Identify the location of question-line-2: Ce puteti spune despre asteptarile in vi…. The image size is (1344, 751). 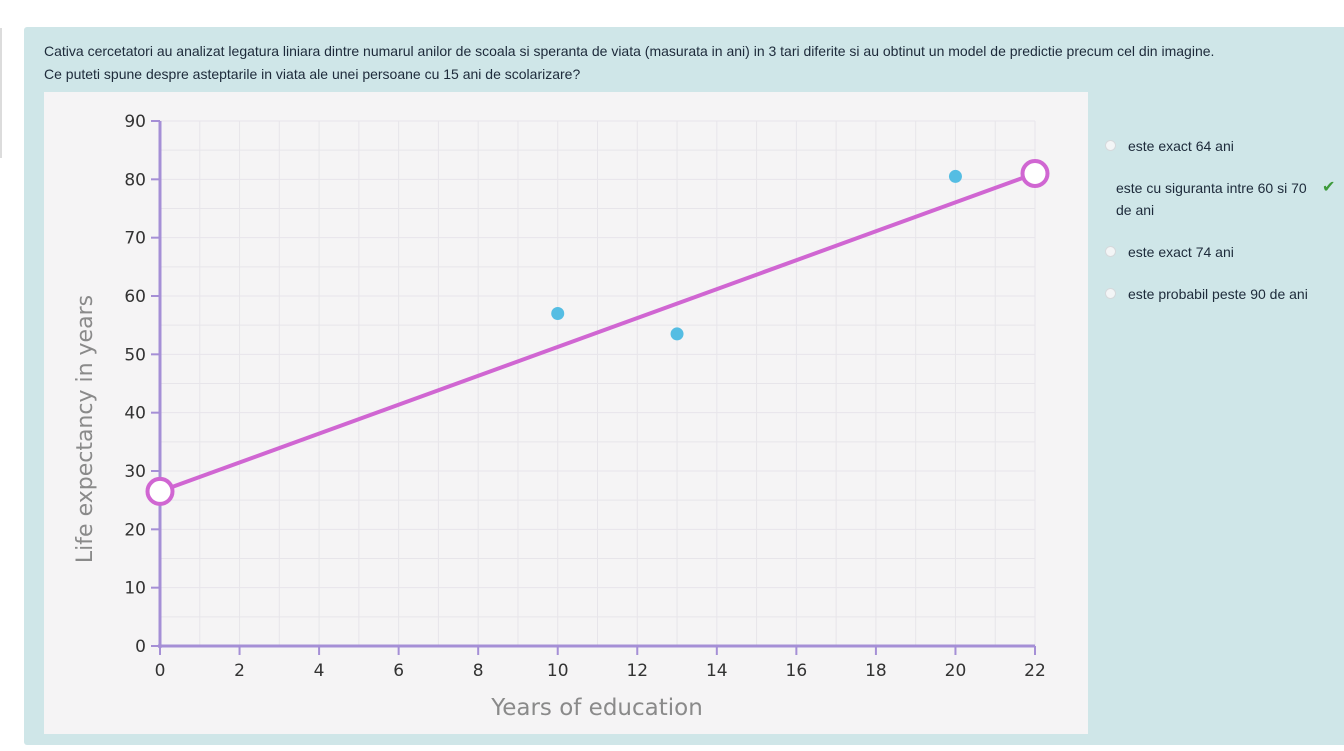
(312, 74).